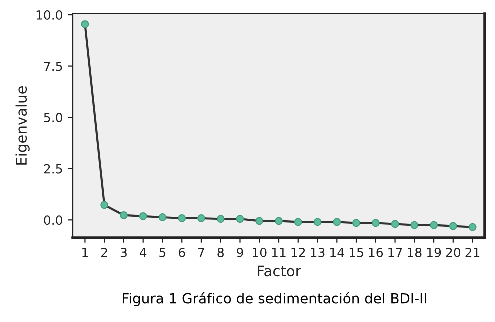  I want to click on x-tick-label: 6, so click(182, 253).